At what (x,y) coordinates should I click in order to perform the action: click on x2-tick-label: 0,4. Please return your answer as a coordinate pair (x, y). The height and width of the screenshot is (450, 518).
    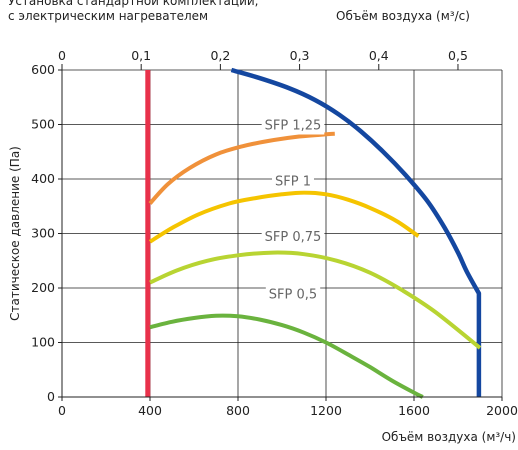
    Looking at the image, I should click on (379, 55).